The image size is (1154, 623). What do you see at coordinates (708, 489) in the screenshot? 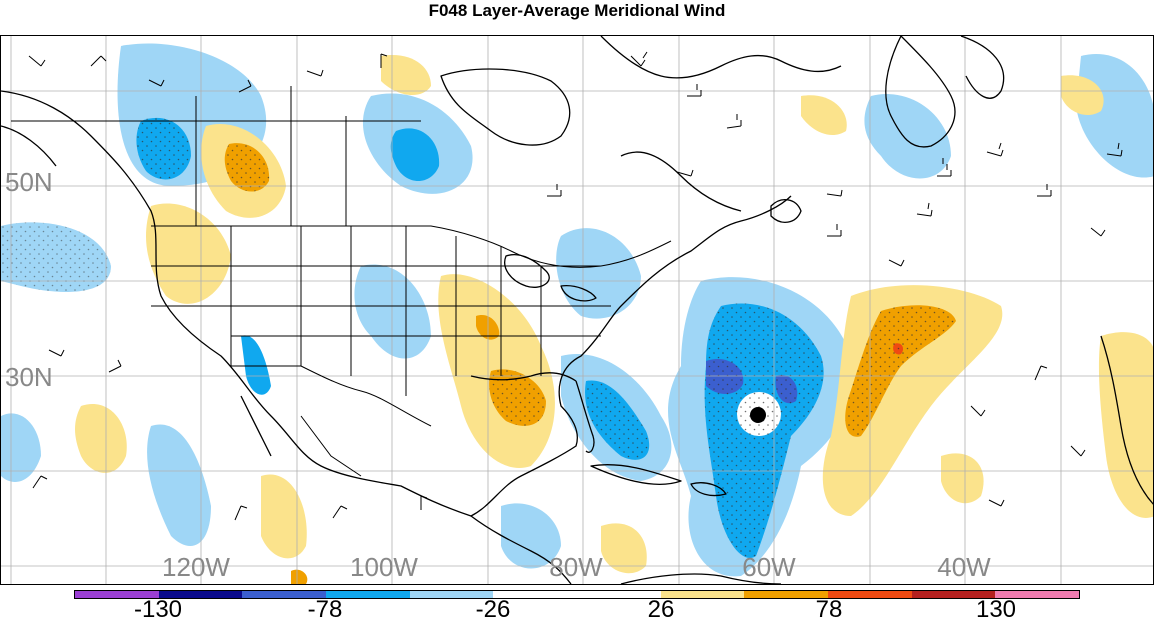
I see `hispaniola` at bounding box center [708, 489].